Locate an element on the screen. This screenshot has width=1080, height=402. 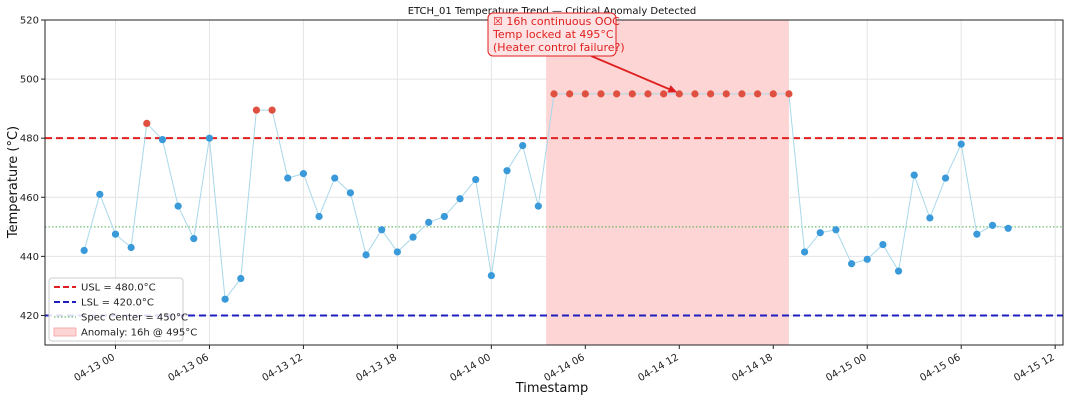
y-axis-title: Temperature (°C) is located at coordinates (13, 182).